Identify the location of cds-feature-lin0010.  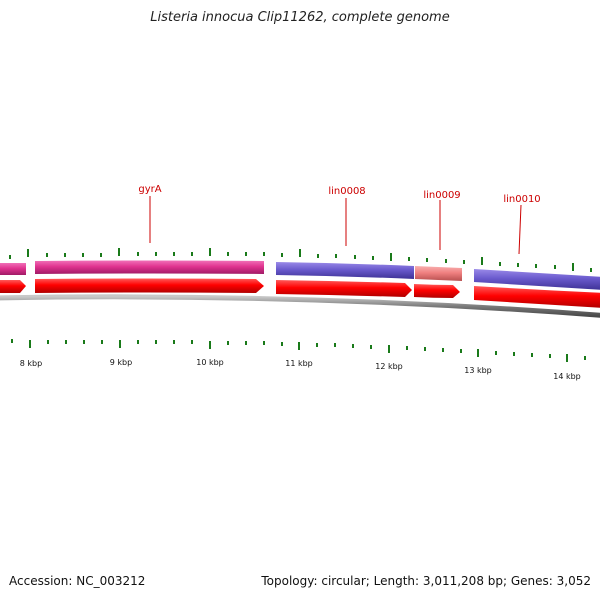
(537, 297).